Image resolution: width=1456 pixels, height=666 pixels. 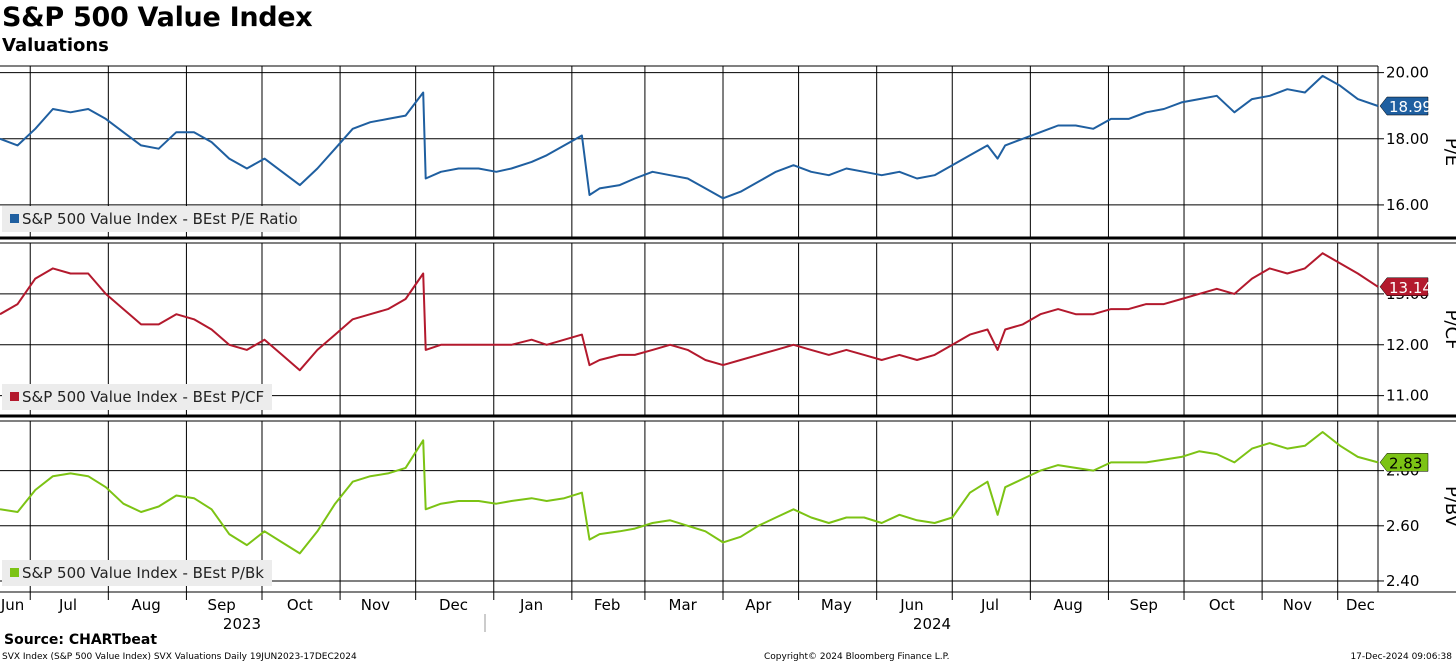 I want to click on last-value-label: 2.83, so click(x=1405, y=463).